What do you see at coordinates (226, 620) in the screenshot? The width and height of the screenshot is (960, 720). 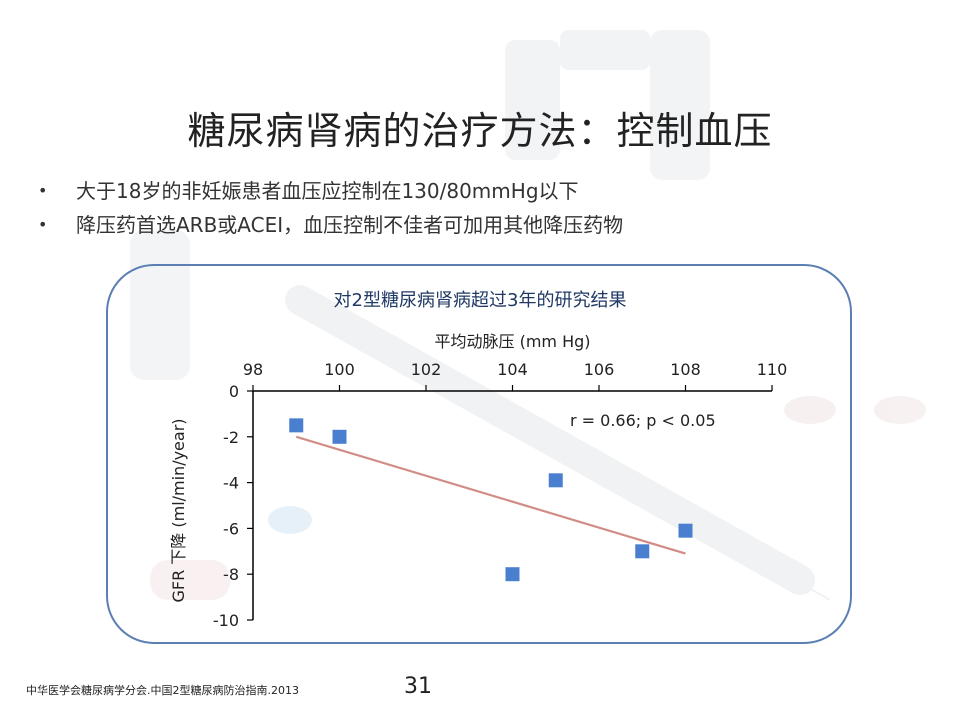 I see `y-tick-label: -10` at bounding box center [226, 620].